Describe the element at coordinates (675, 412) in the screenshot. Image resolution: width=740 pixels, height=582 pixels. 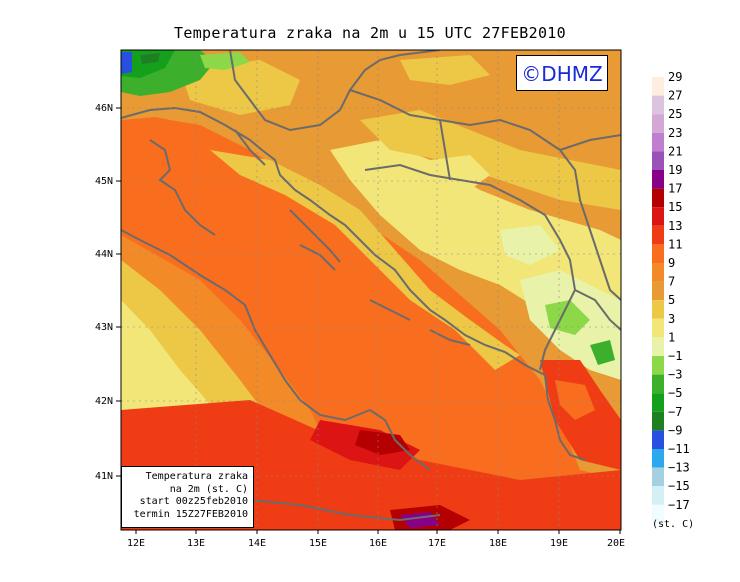
I see `legend-label: −7` at that location.